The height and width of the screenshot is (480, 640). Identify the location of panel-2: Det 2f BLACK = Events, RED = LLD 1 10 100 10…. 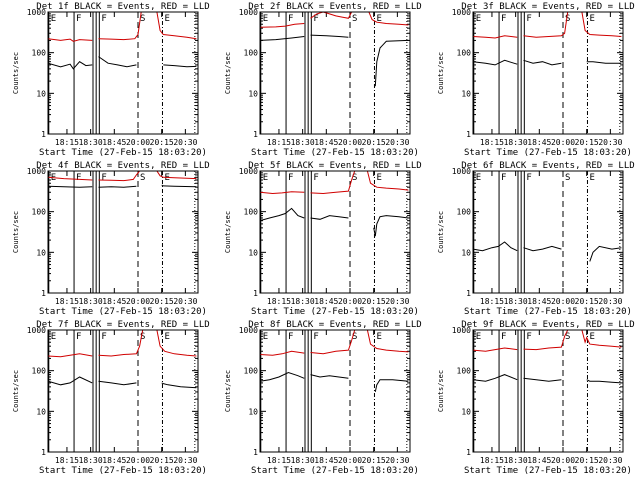
(323, 80).